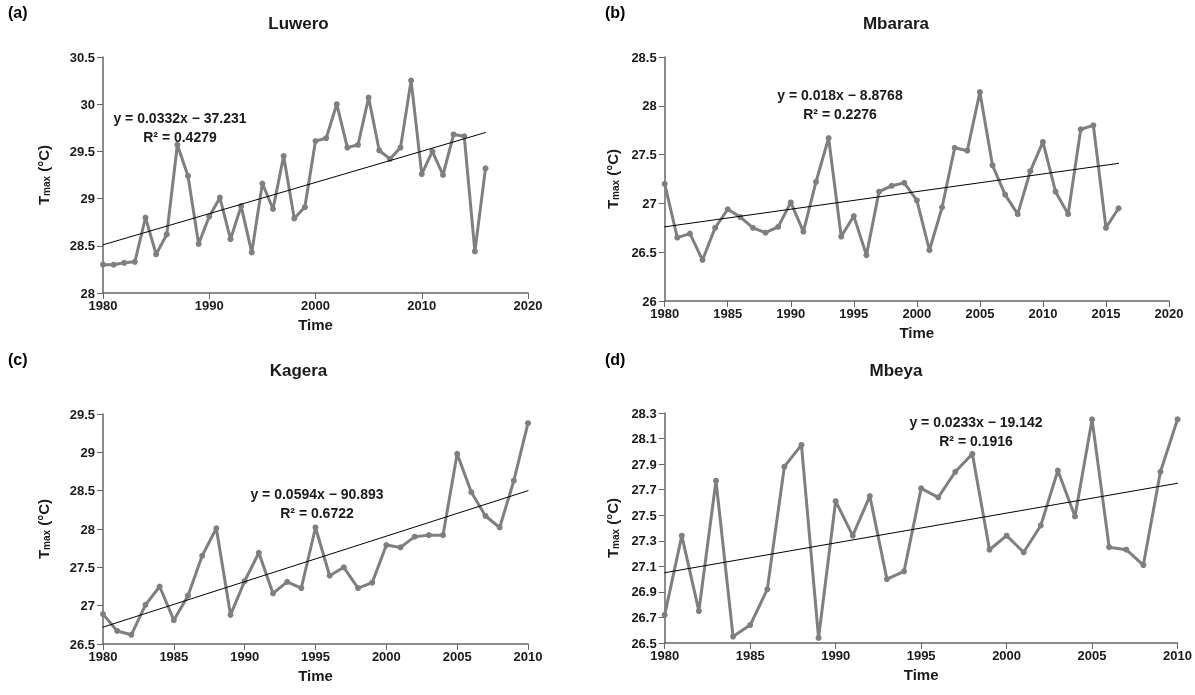 The image size is (1195, 695). What do you see at coordinates (976, 422) in the screenshot?
I see `annotation: y = 0.0233x − 19.142` at bounding box center [976, 422].